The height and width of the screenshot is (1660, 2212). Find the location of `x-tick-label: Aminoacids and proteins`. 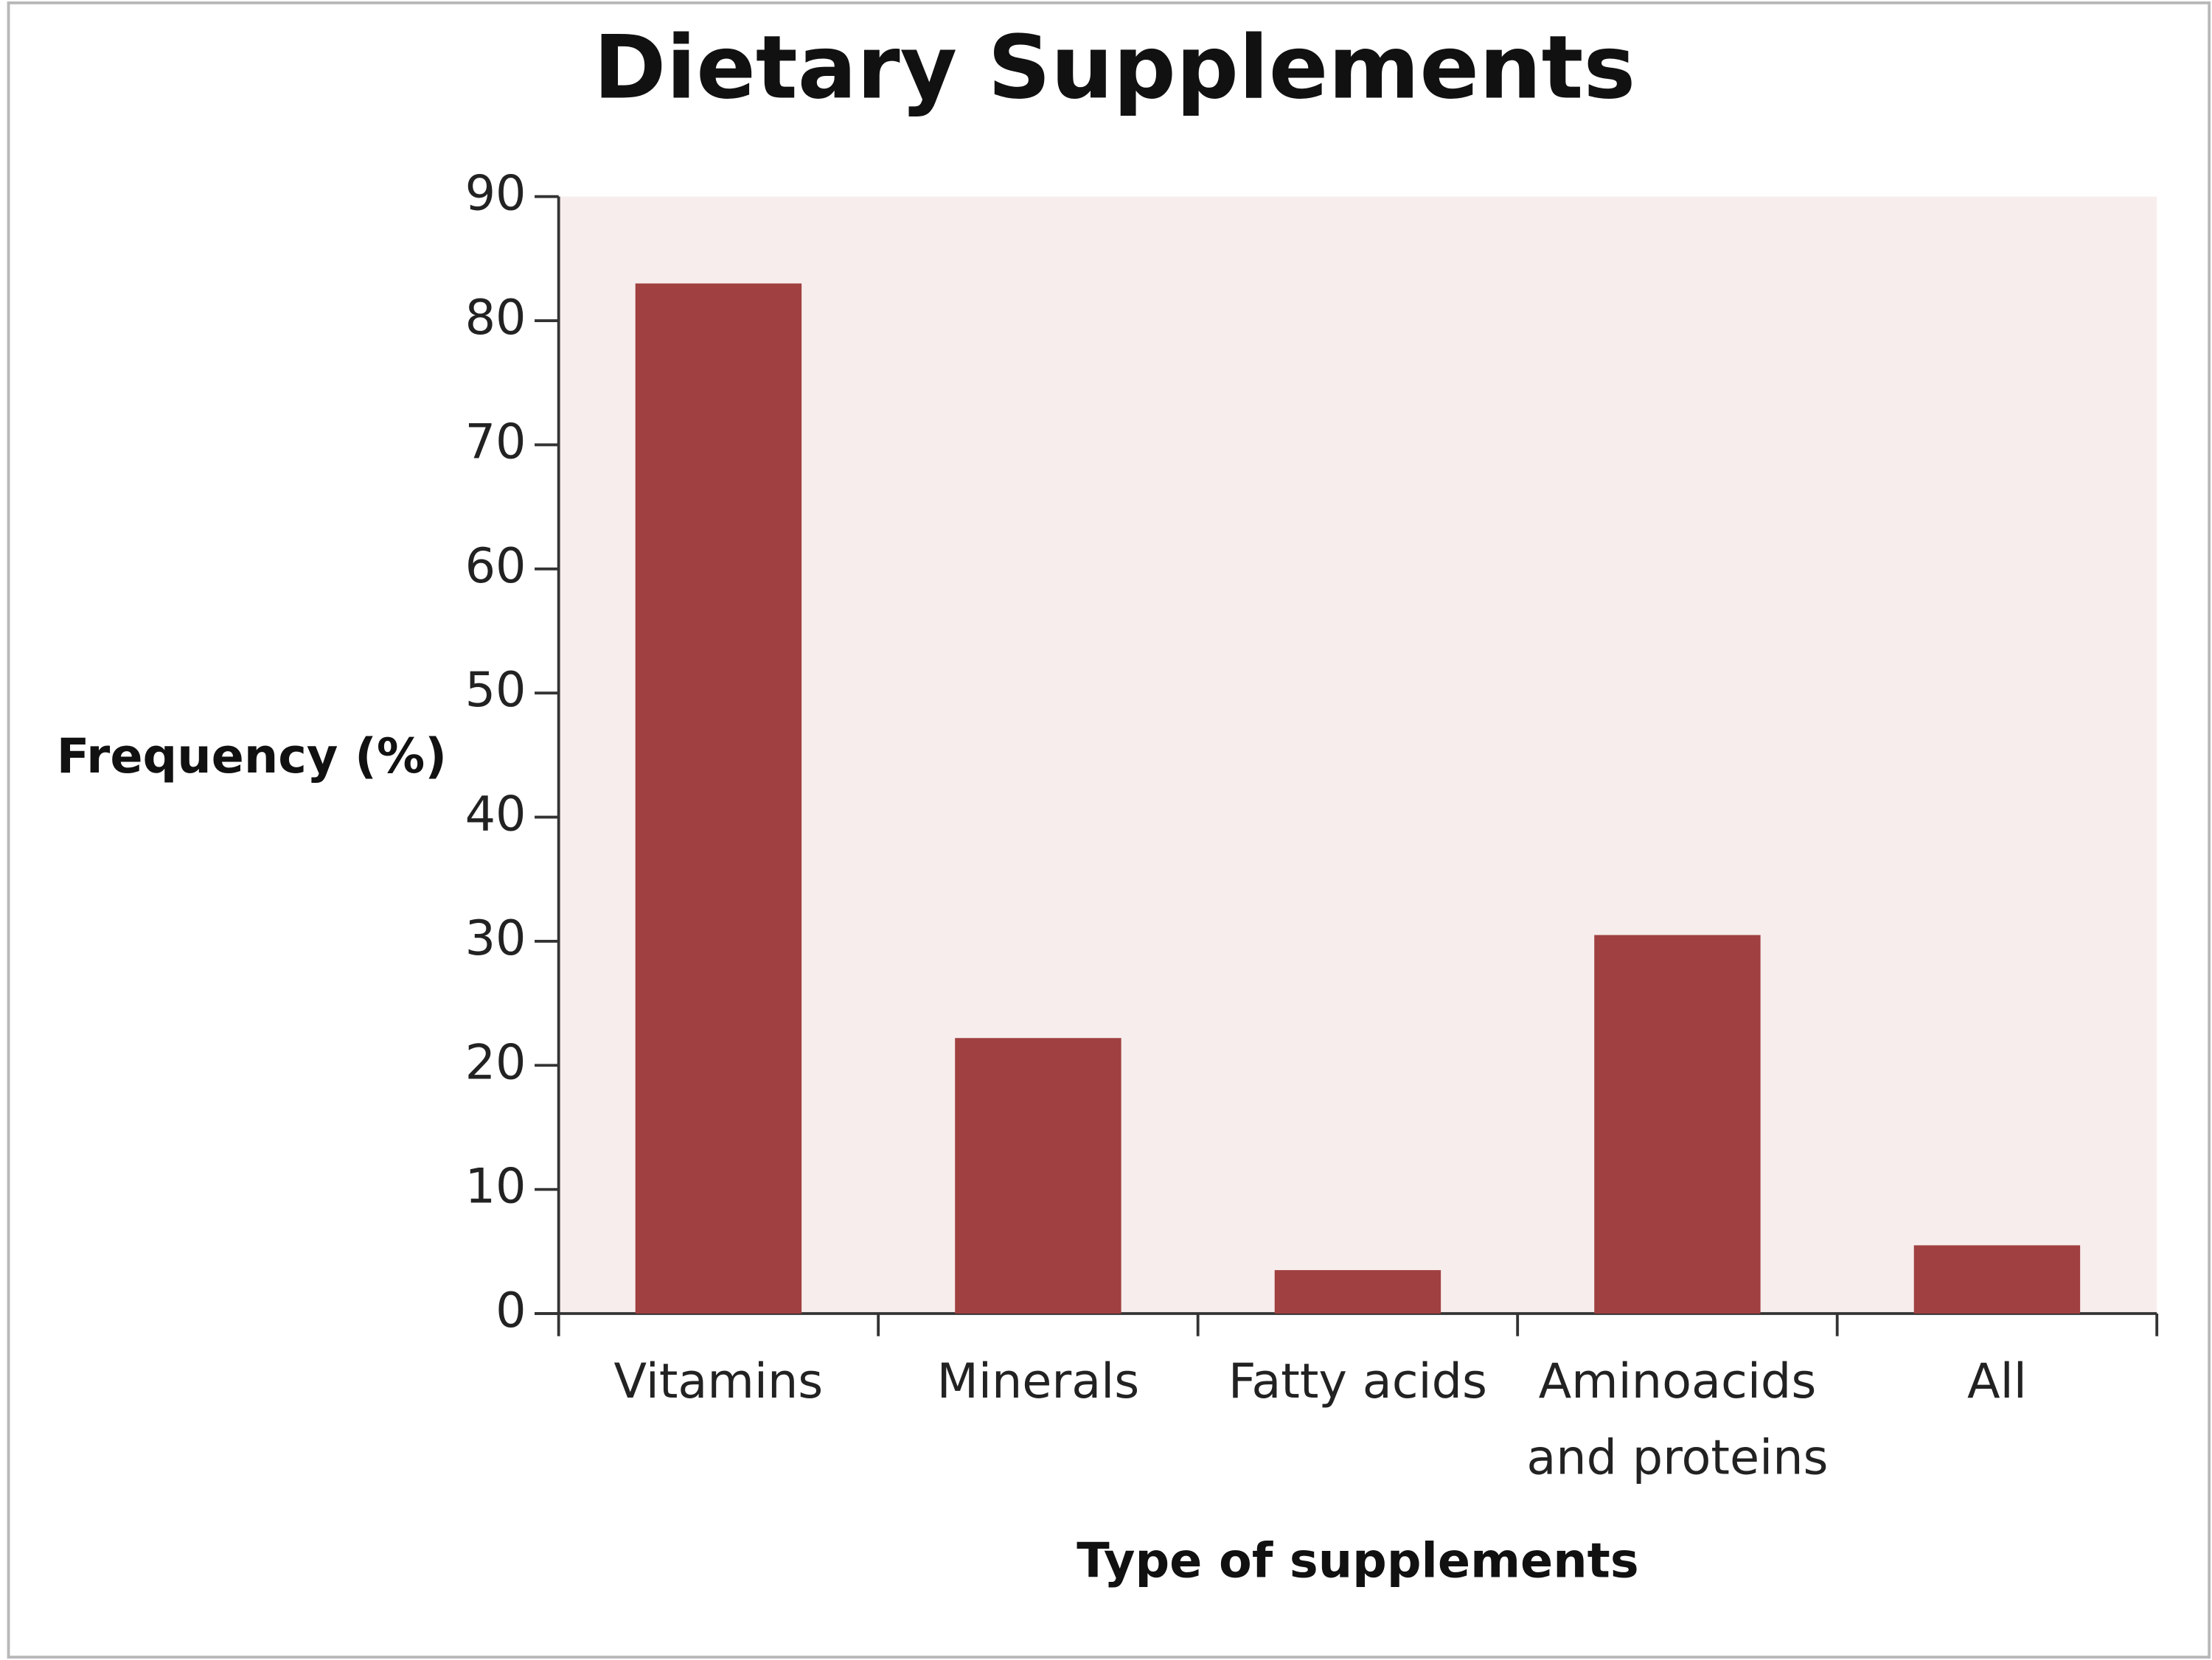

x-tick-label: Aminoacids and proteins is located at coordinates (1677, 1419).